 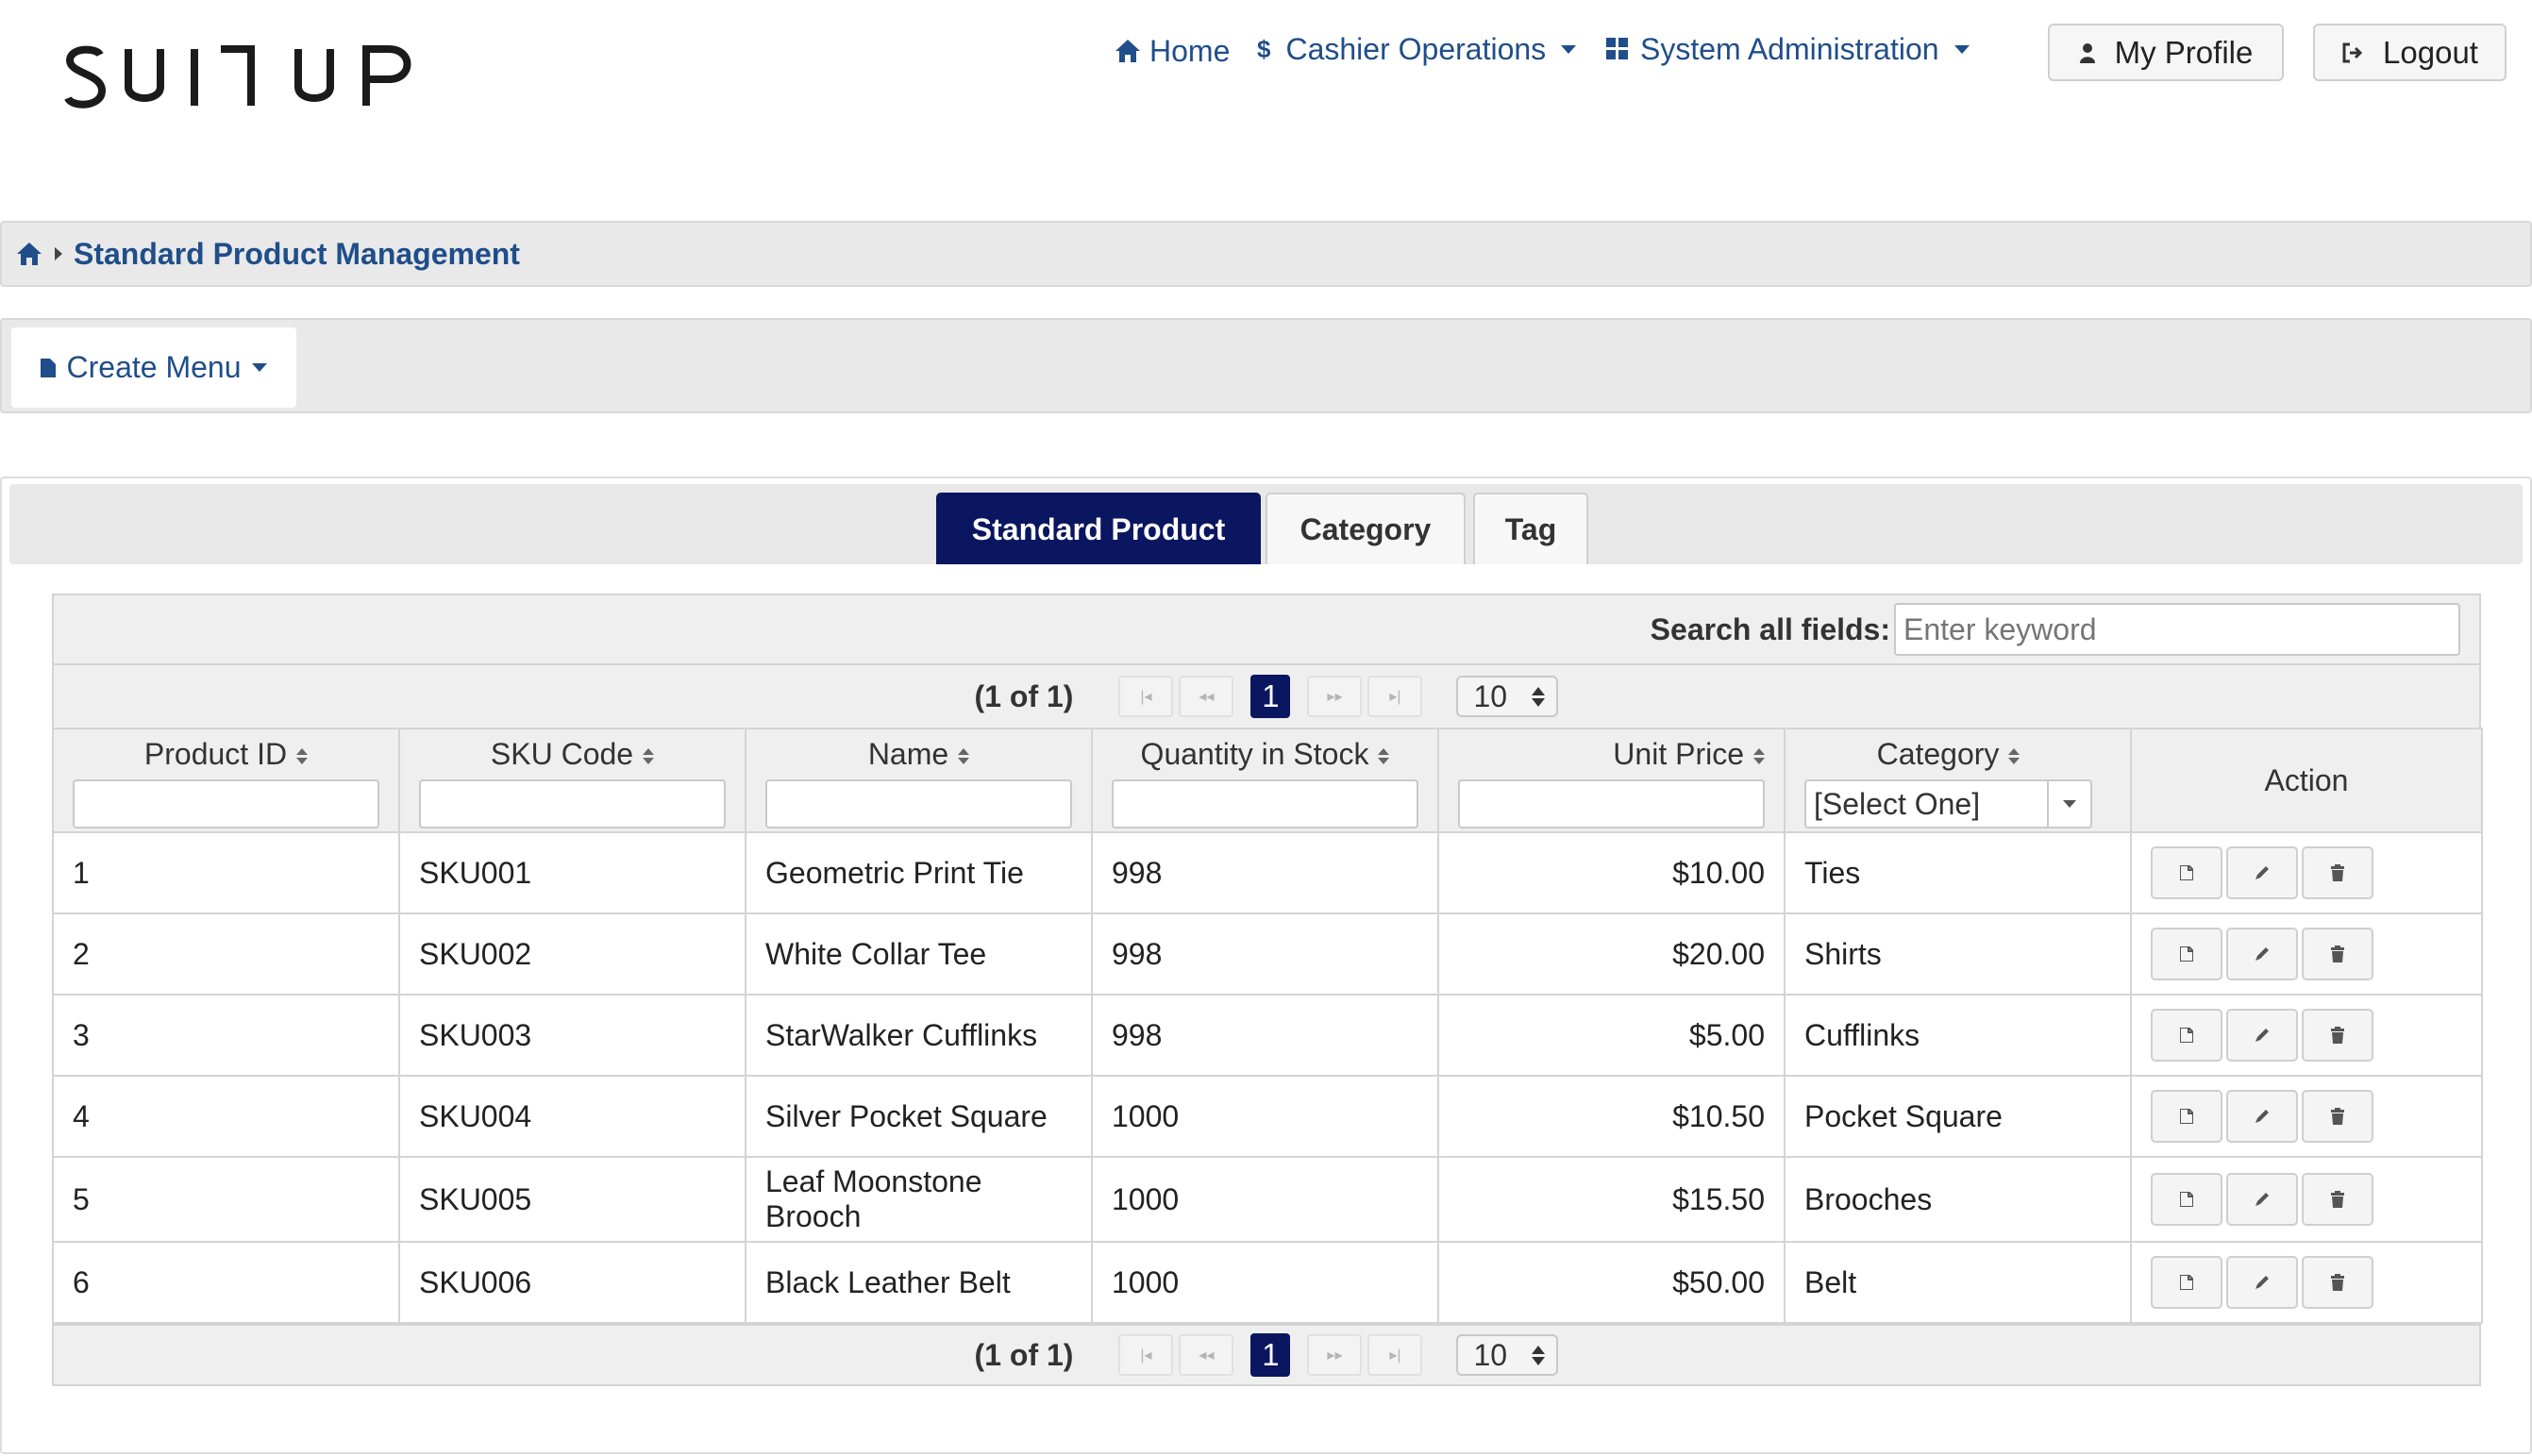 I want to click on product-id-cell: 1, so click(x=226, y=872).